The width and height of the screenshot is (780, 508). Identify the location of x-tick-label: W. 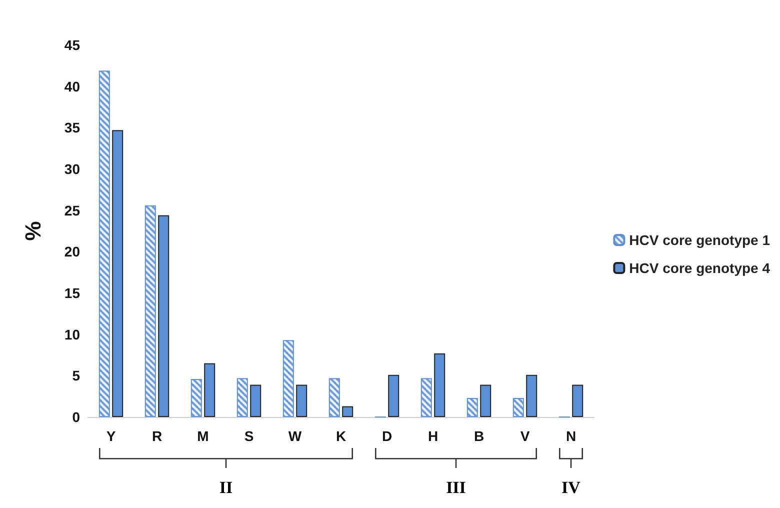
(295, 436).